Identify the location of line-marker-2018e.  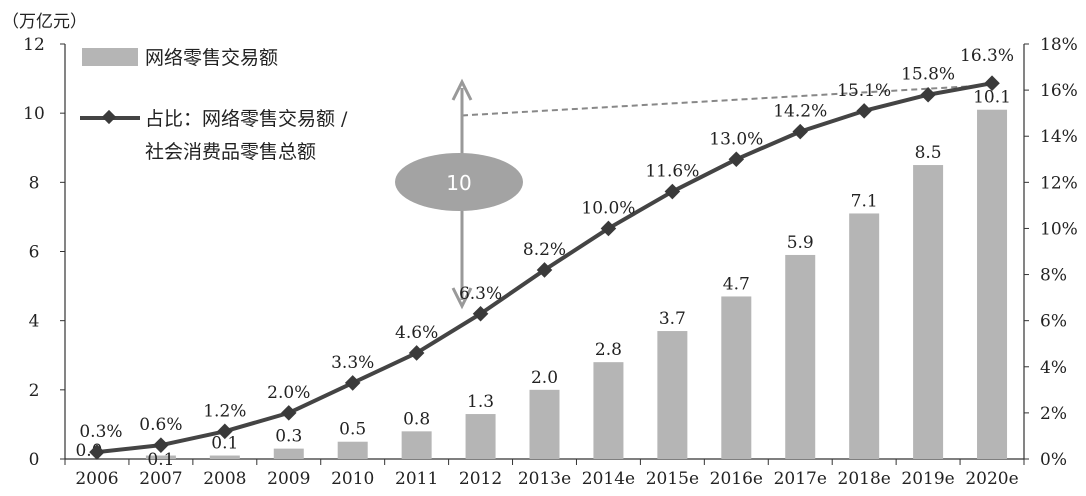
(864, 111).